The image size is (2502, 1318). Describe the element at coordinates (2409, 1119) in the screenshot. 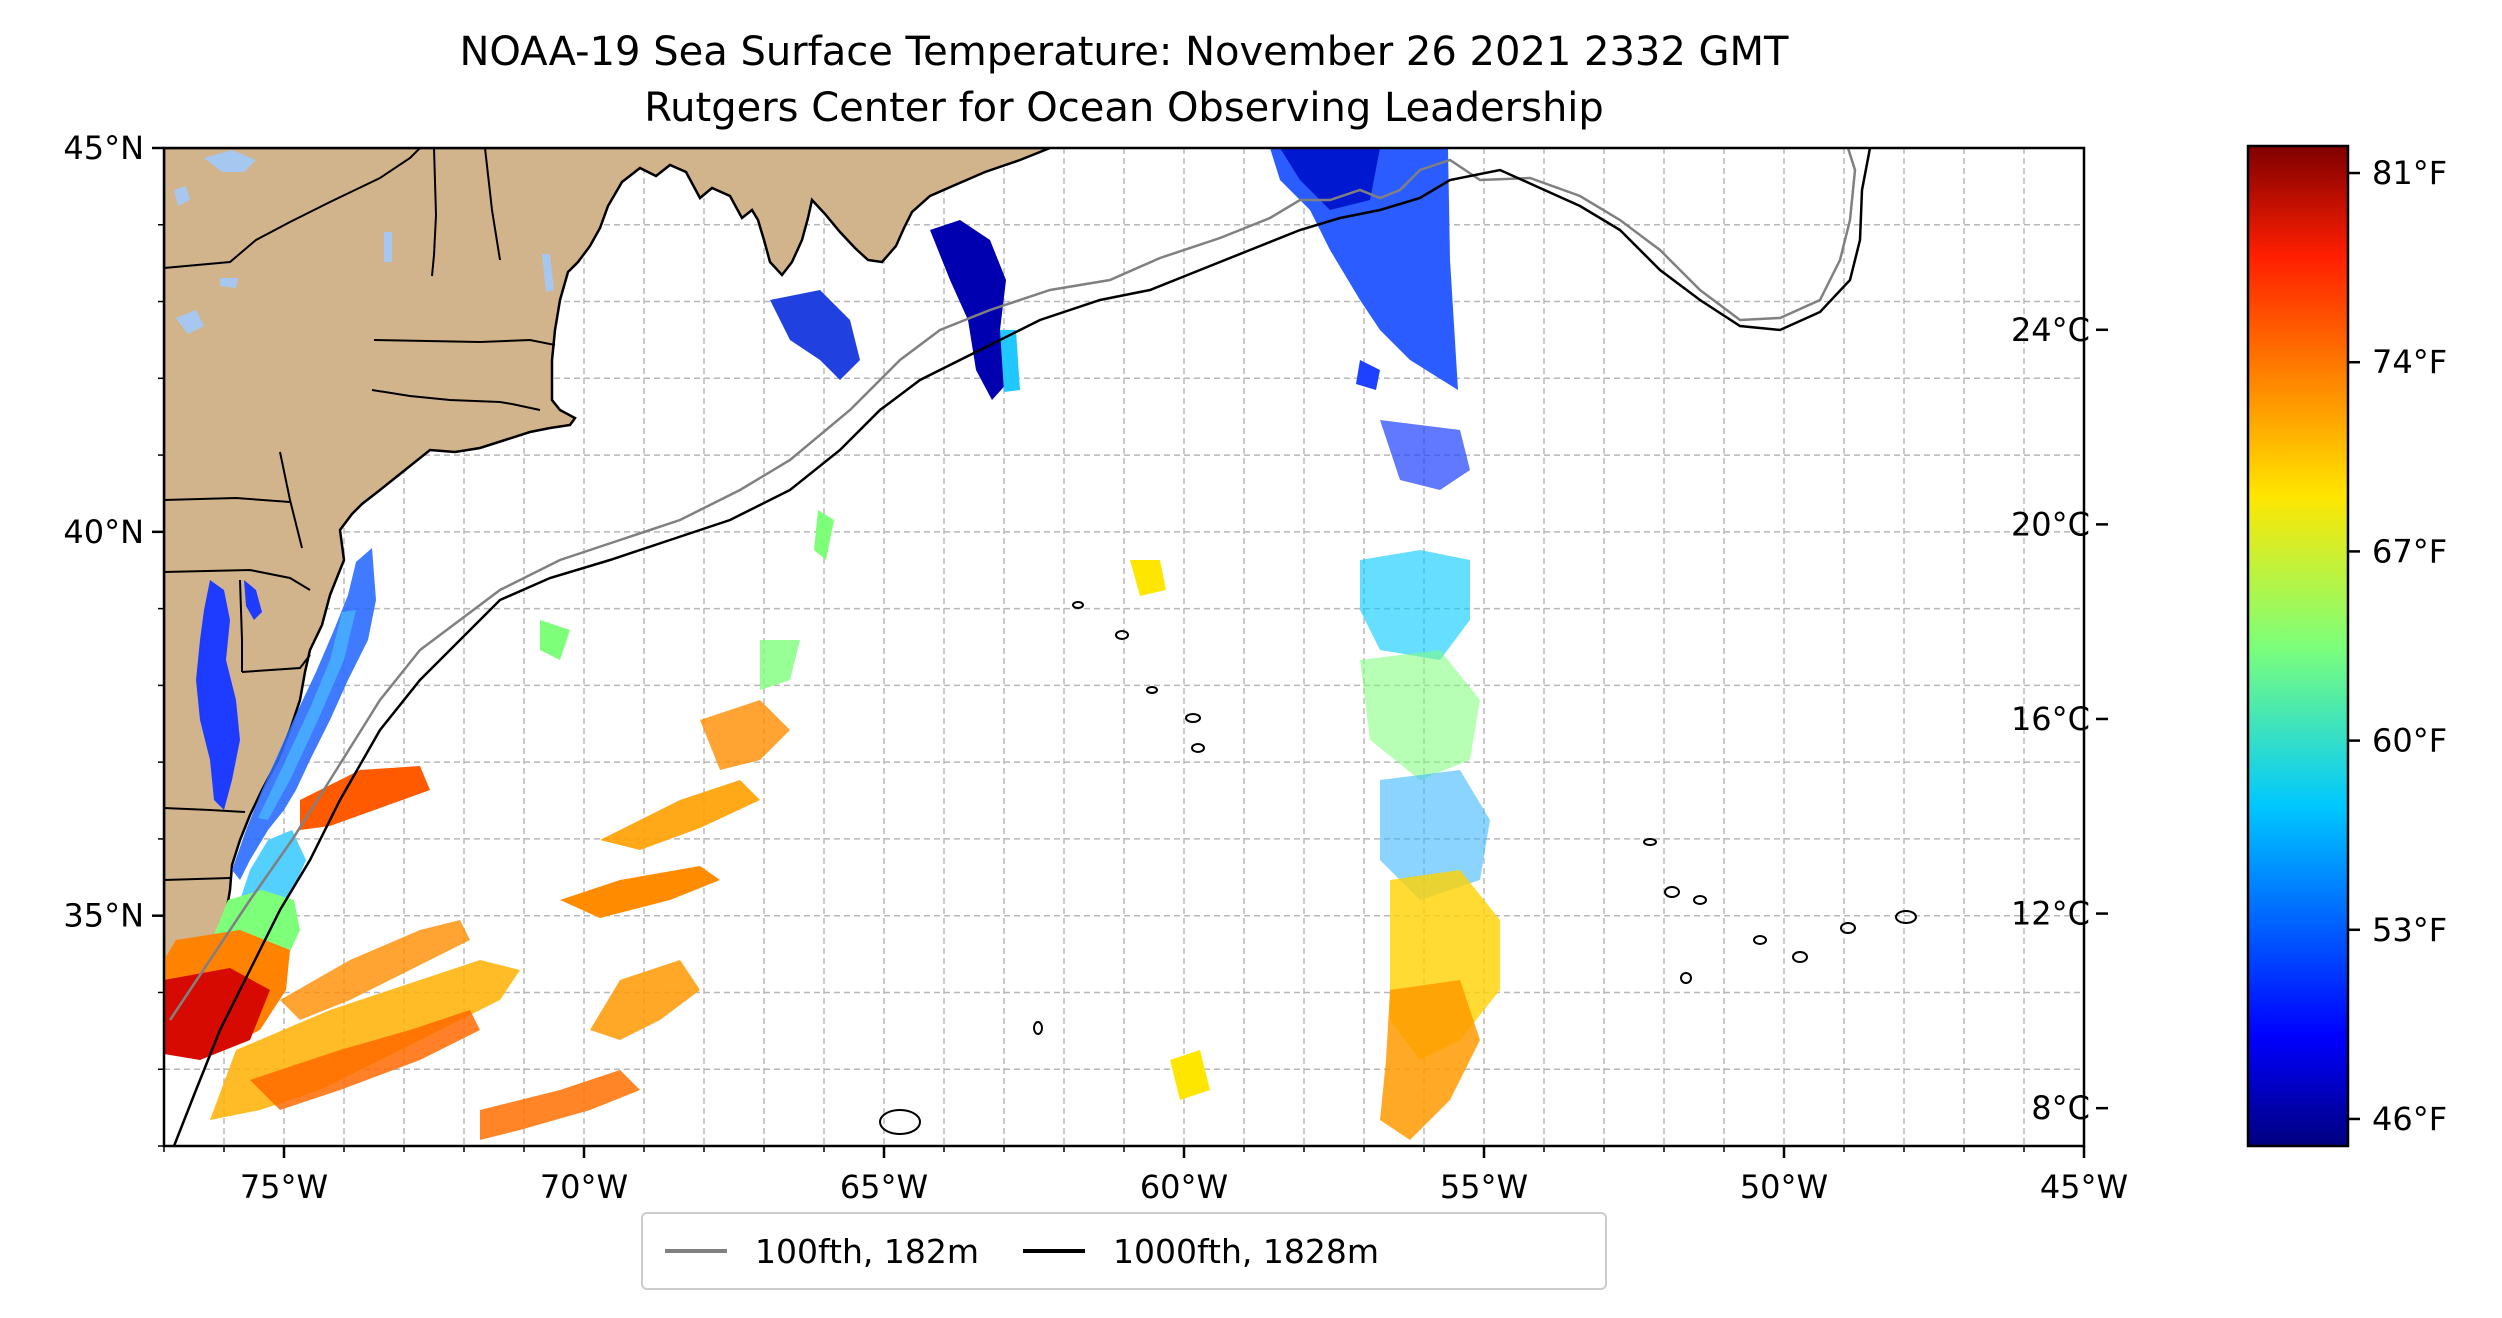

I see `colorbar-f-label: 46°F` at that location.